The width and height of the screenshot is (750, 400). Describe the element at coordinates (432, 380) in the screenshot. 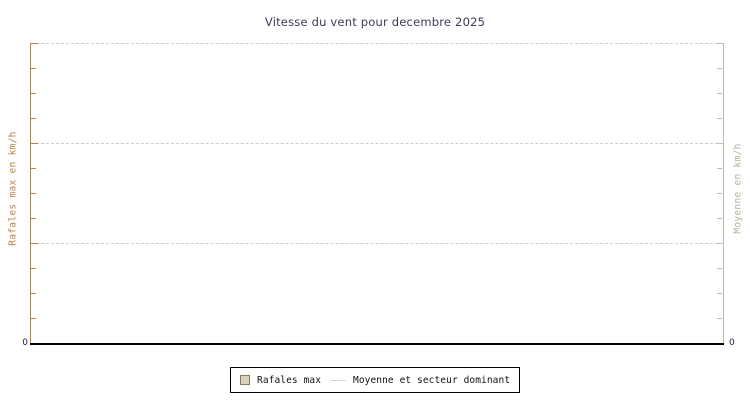

I see `legend-label-moyenne: Moyenne et secteur dominant` at that location.